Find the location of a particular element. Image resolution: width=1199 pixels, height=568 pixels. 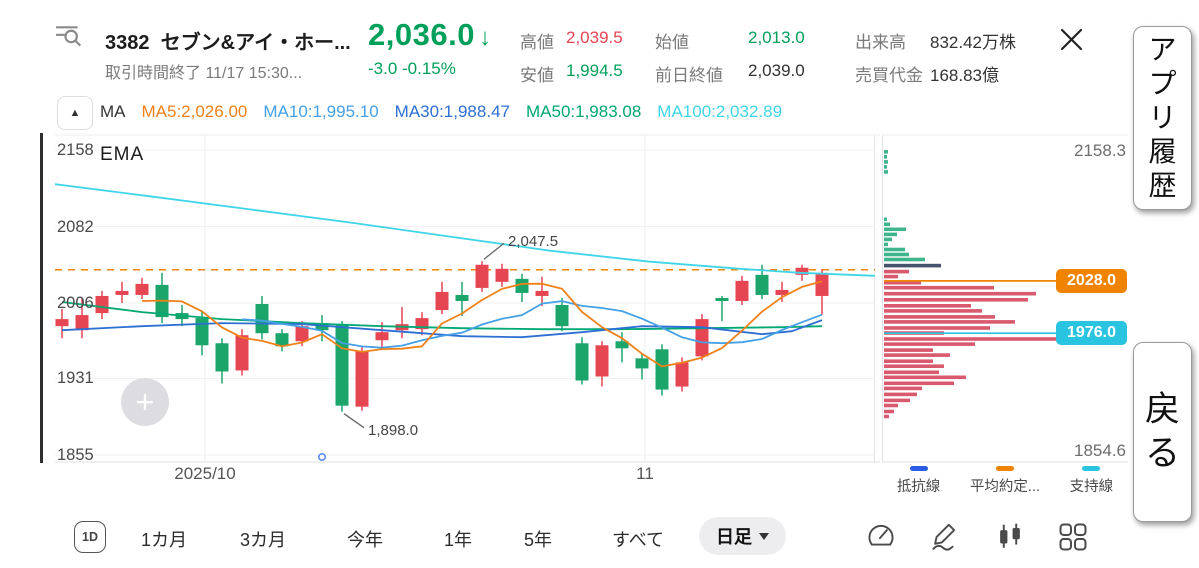

apps-grid-icon is located at coordinates (1073, 537).